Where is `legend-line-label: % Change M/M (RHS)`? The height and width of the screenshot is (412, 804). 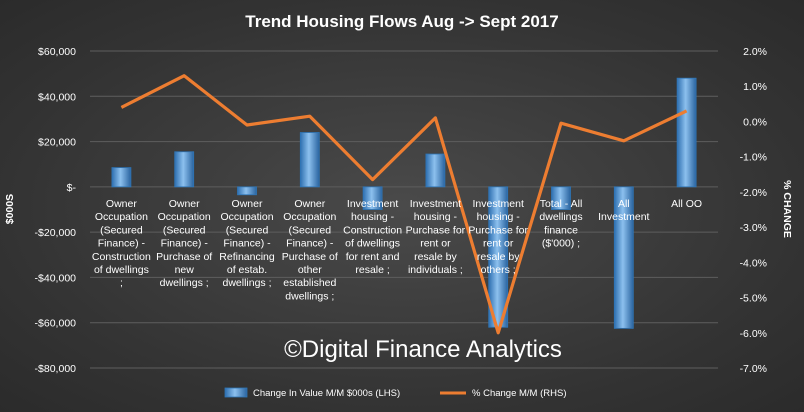
legend-line-label: % Change M/M (RHS) is located at coordinates (519, 393).